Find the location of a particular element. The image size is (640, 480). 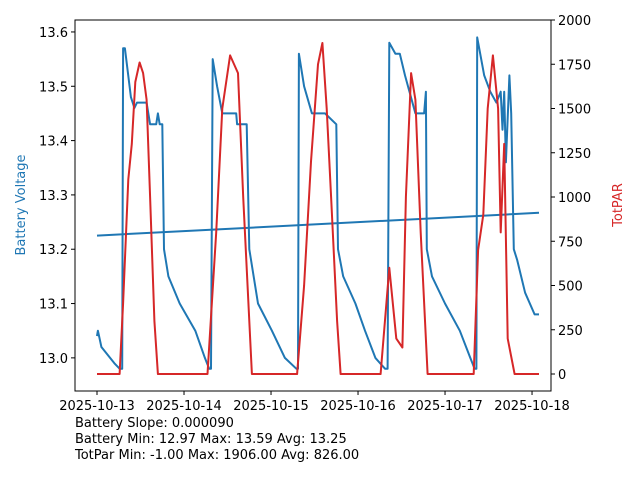

y-tick-label-left: 13.5 is located at coordinates (53, 87).